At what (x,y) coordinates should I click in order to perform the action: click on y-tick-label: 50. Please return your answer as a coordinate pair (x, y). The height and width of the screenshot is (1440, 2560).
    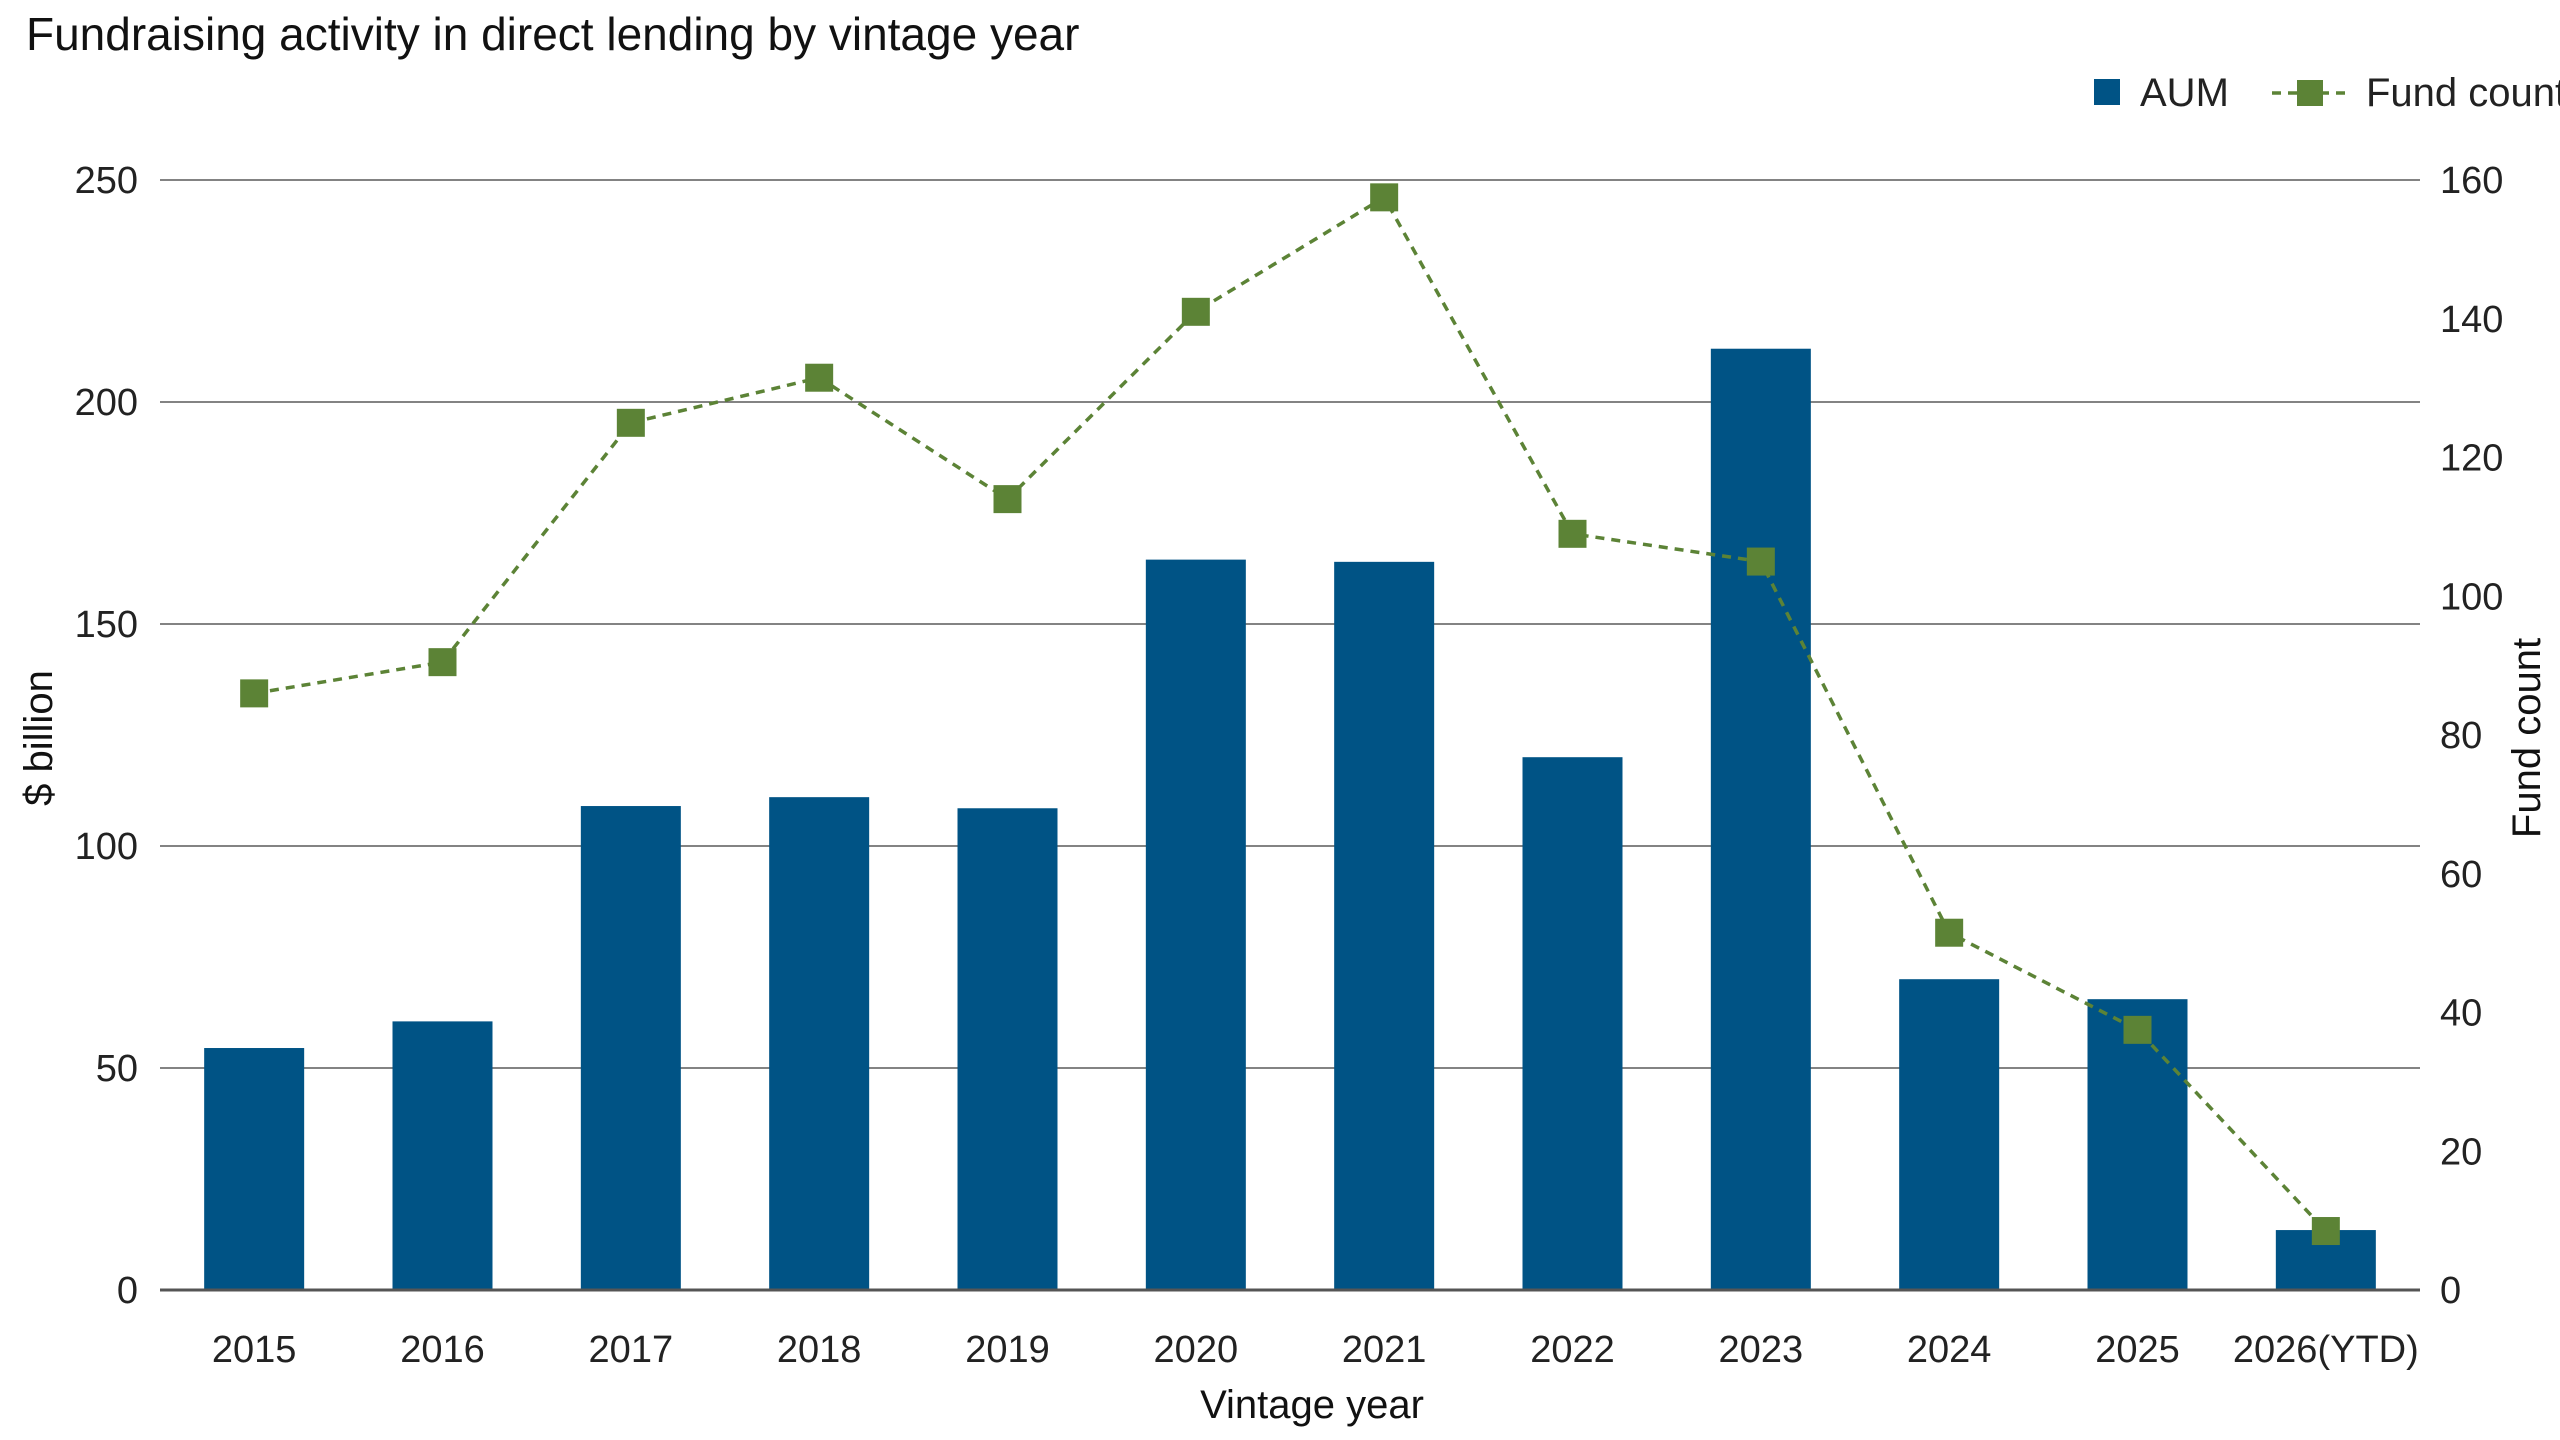
    Looking at the image, I should click on (117, 1069).